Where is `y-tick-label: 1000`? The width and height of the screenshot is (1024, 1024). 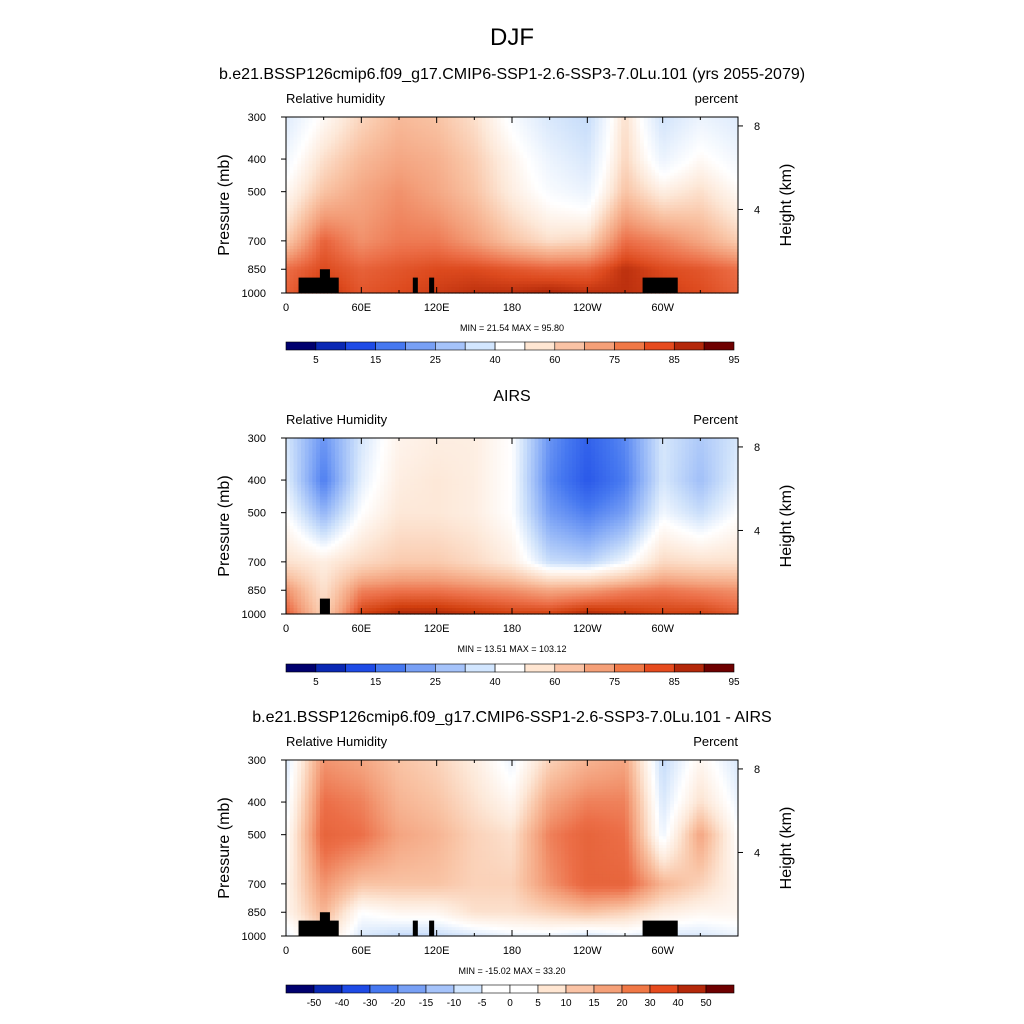 y-tick-label: 1000 is located at coordinates (254, 615).